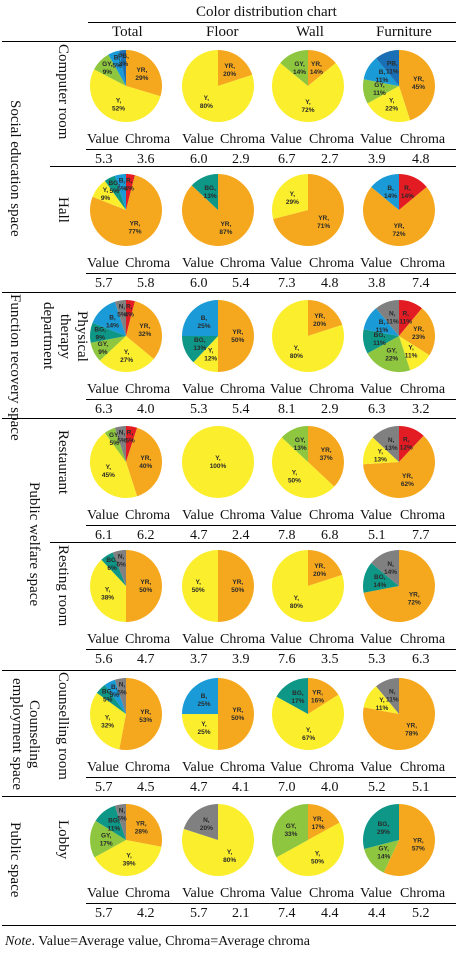  Describe the element at coordinates (377, 283) in the screenshot. I see `average-value: 3.8` at that location.